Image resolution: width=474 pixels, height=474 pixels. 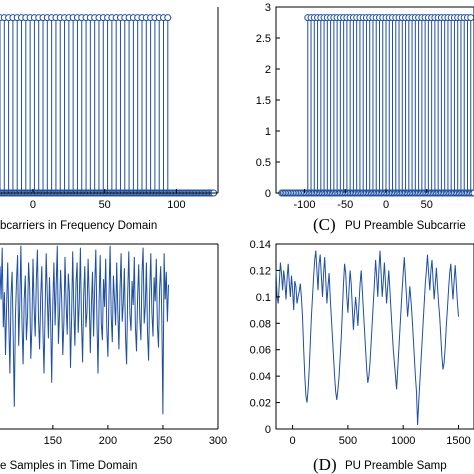 I want to click on panel-c-ytick-label: 1, so click(x=268, y=132).